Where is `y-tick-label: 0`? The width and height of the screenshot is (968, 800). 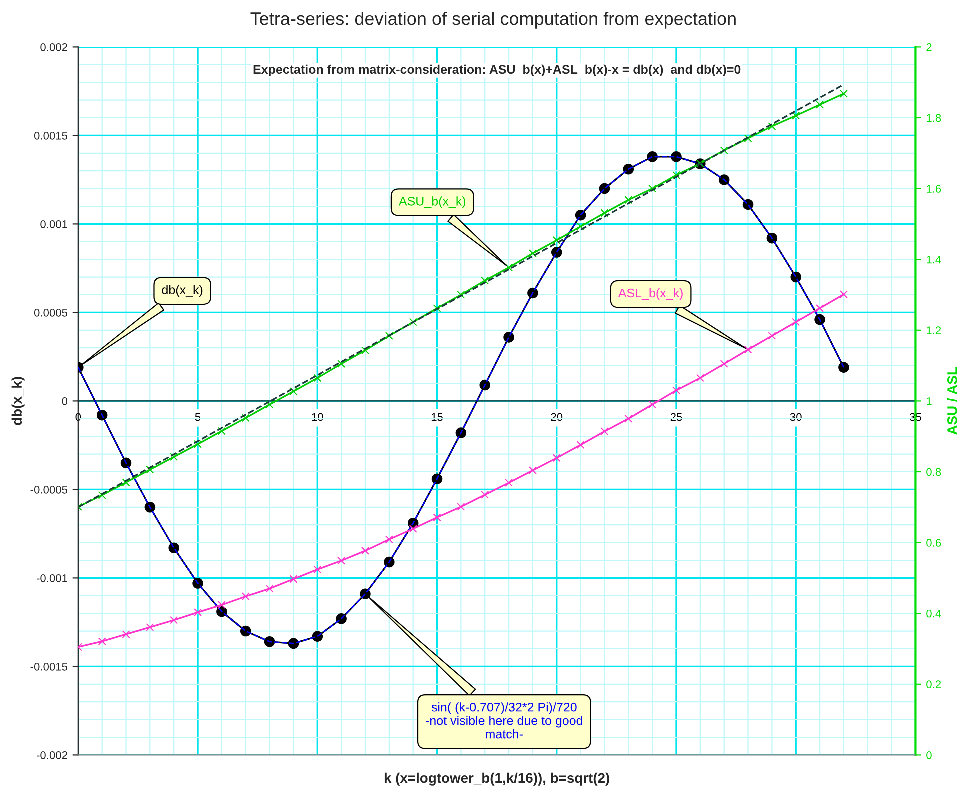 y-tick-label: 0 is located at coordinates (65, 401).